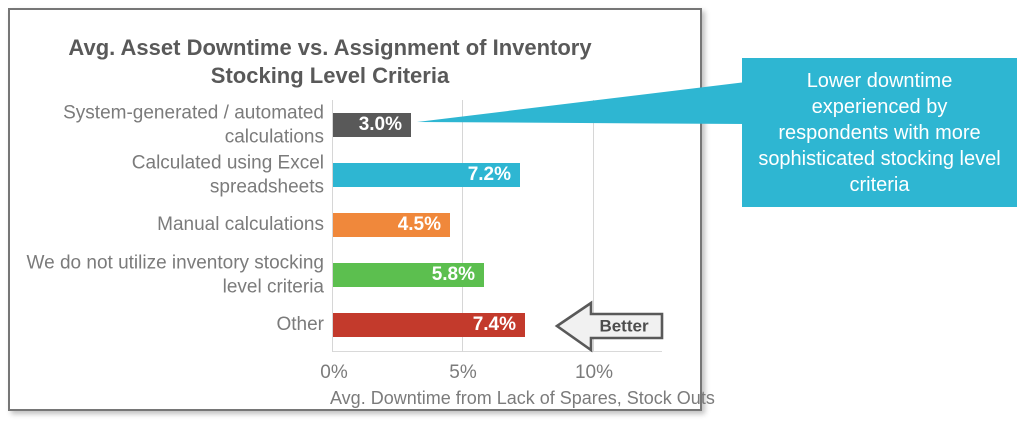  What do you see at coordinates (227, 174) in the screenshot?
I see `category-label-excel-spreadsheets: Calculated using Excel spreadsheets` at bounding box center [227, 174].